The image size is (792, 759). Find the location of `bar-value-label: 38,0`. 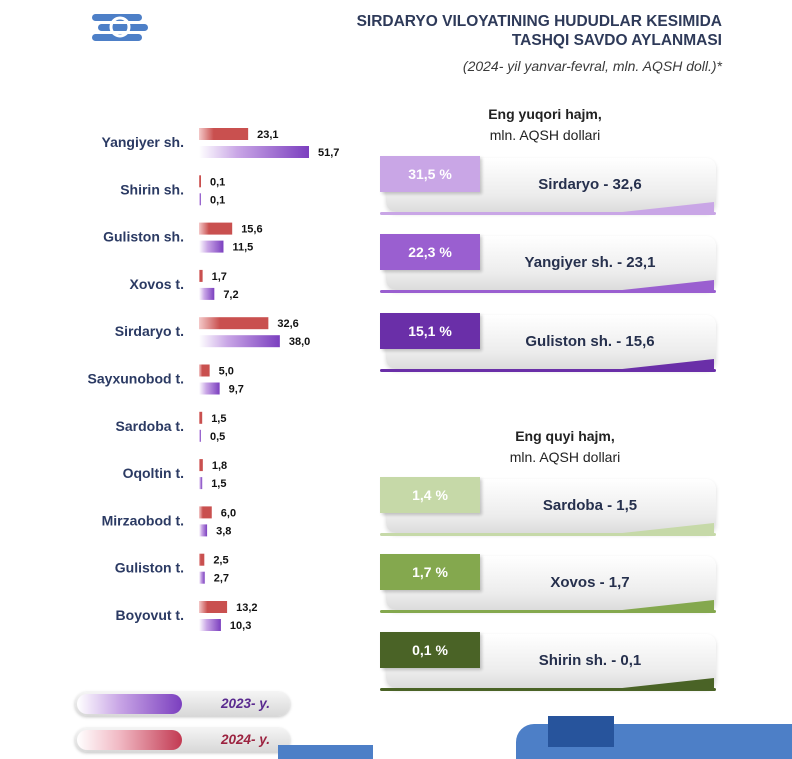

bar-value-label: 38,0 is located at coordinates (299, 342).